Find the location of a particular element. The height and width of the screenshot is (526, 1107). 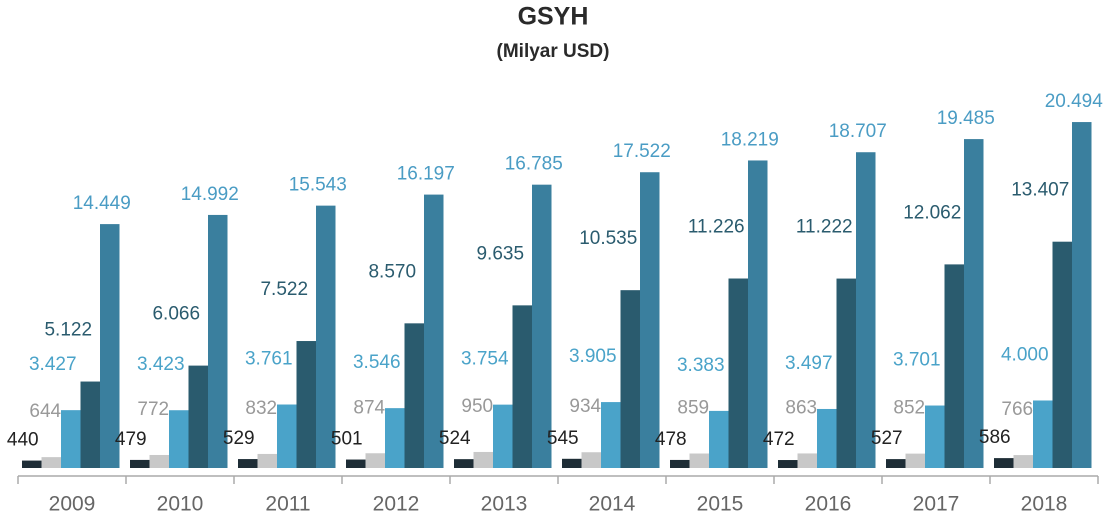

value-label: 9.635 is located at coordinates (500, 253).